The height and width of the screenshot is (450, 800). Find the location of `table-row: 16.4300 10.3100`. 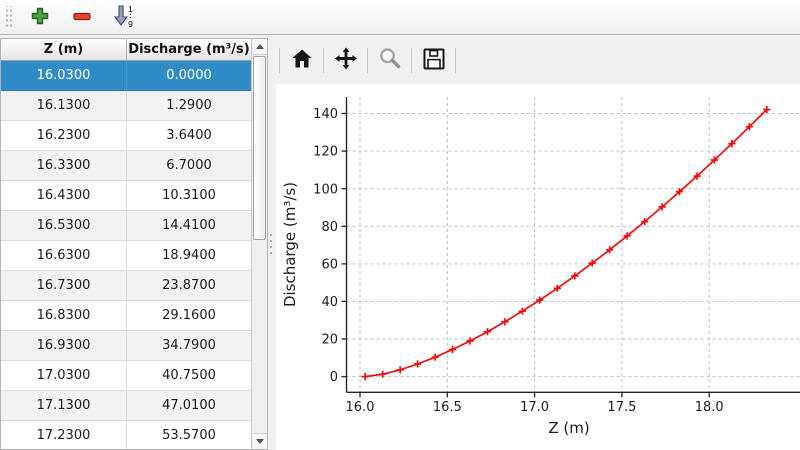

table-row: 16.4300 10.3100 is located at coordinates (126, 196).